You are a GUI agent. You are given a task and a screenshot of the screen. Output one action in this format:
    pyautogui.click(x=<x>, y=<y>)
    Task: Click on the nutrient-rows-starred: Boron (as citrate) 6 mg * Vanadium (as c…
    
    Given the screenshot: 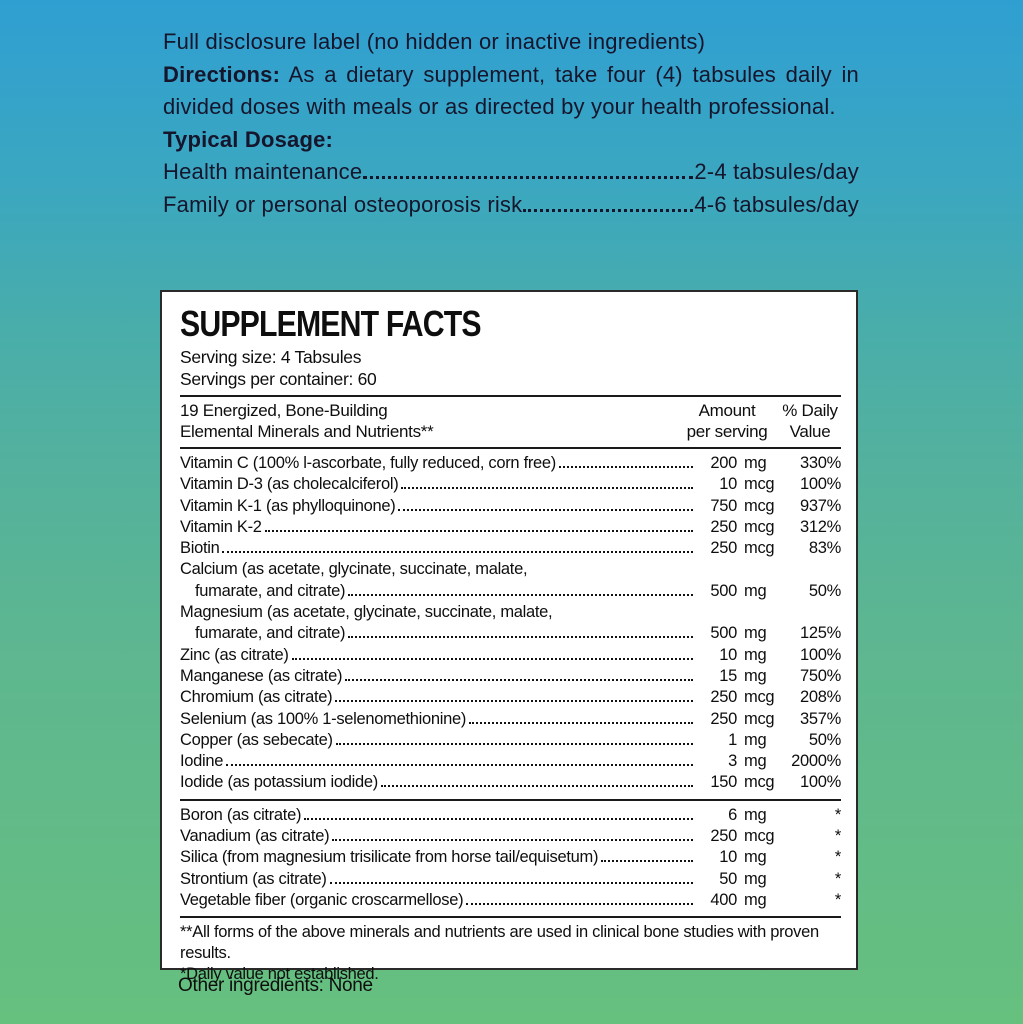 What is the action you would take?
    pyautogui.click(x=510, y=858)
    